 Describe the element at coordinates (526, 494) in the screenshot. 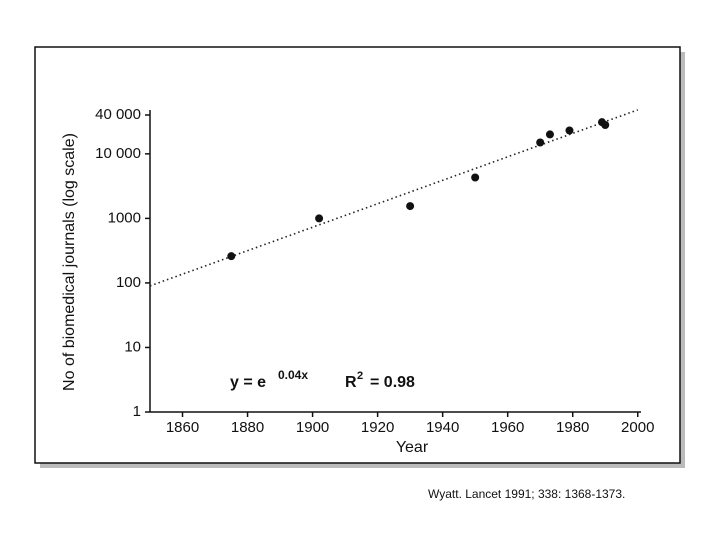

I see `caption: Wyatt. Lancet 1991; 338: 1368-1373.` at that location.